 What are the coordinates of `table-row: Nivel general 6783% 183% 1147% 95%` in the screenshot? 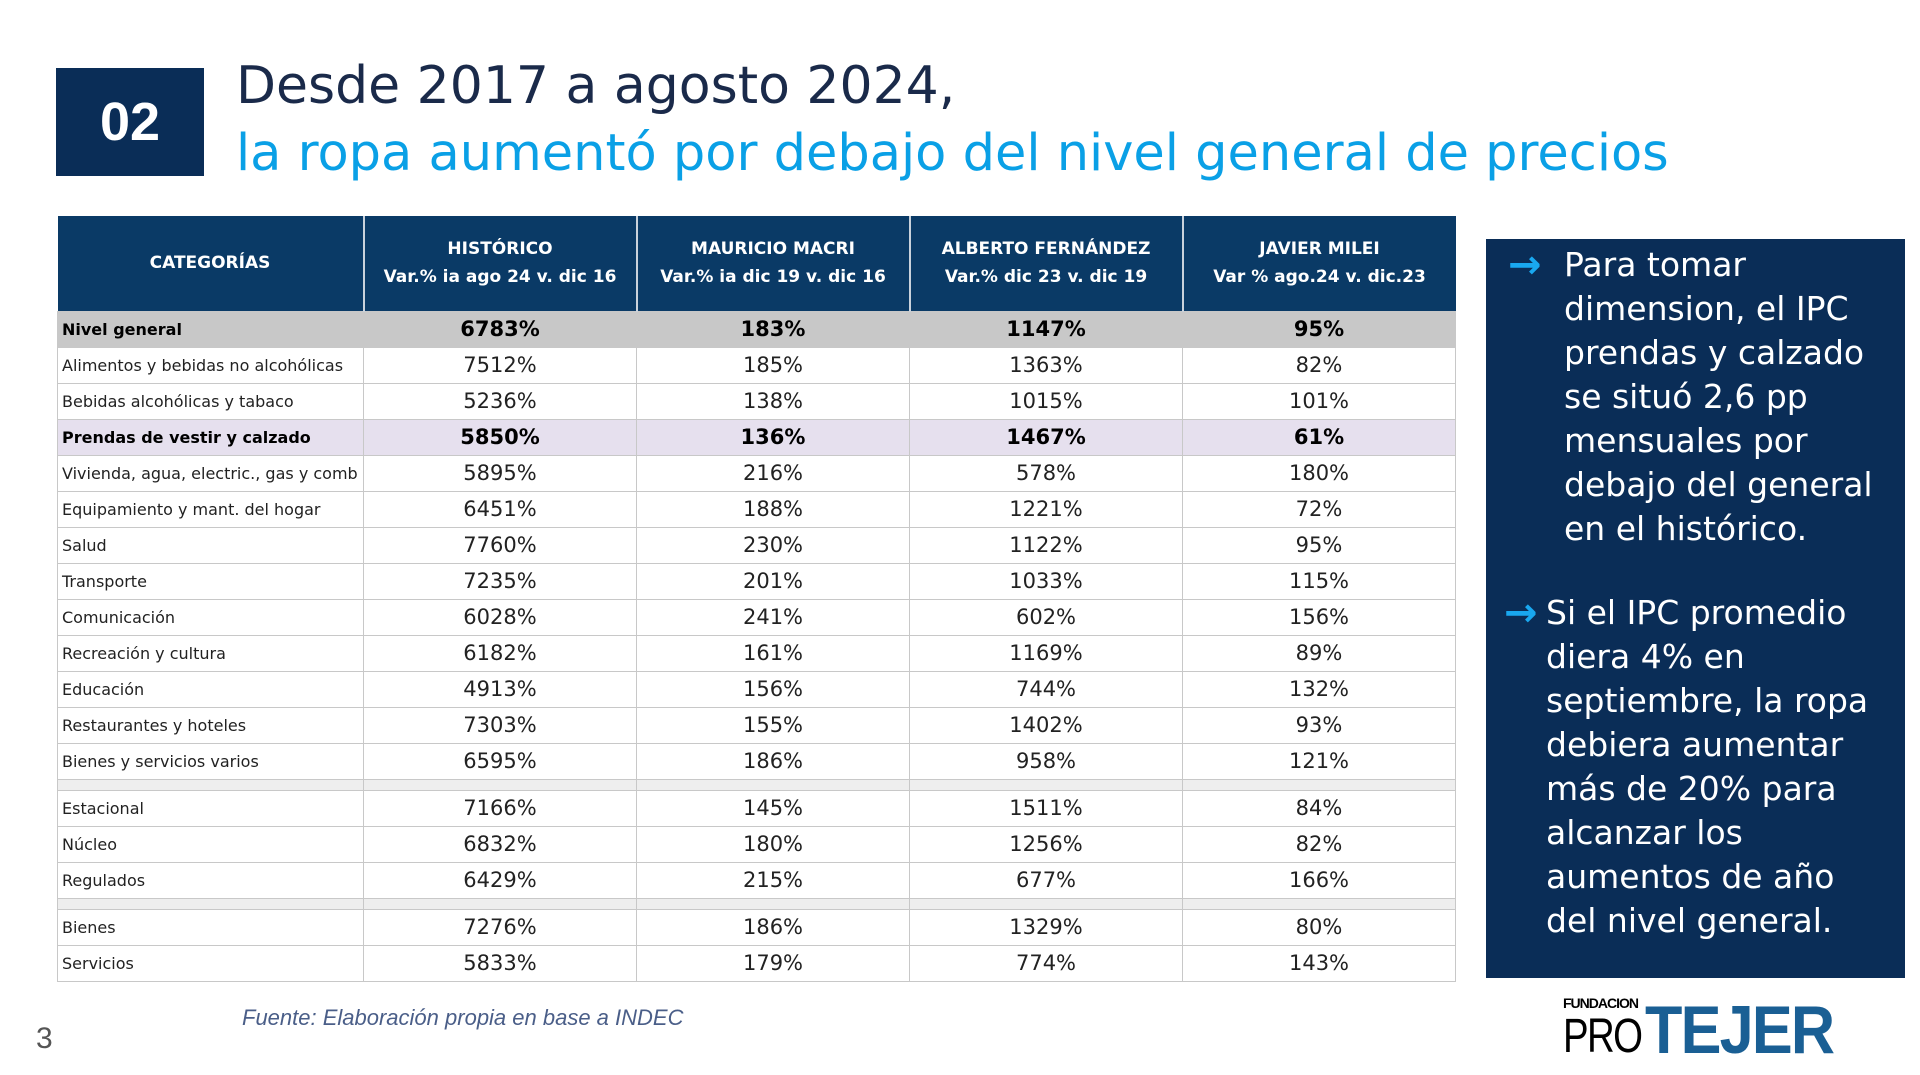 It's located at (756, 329).